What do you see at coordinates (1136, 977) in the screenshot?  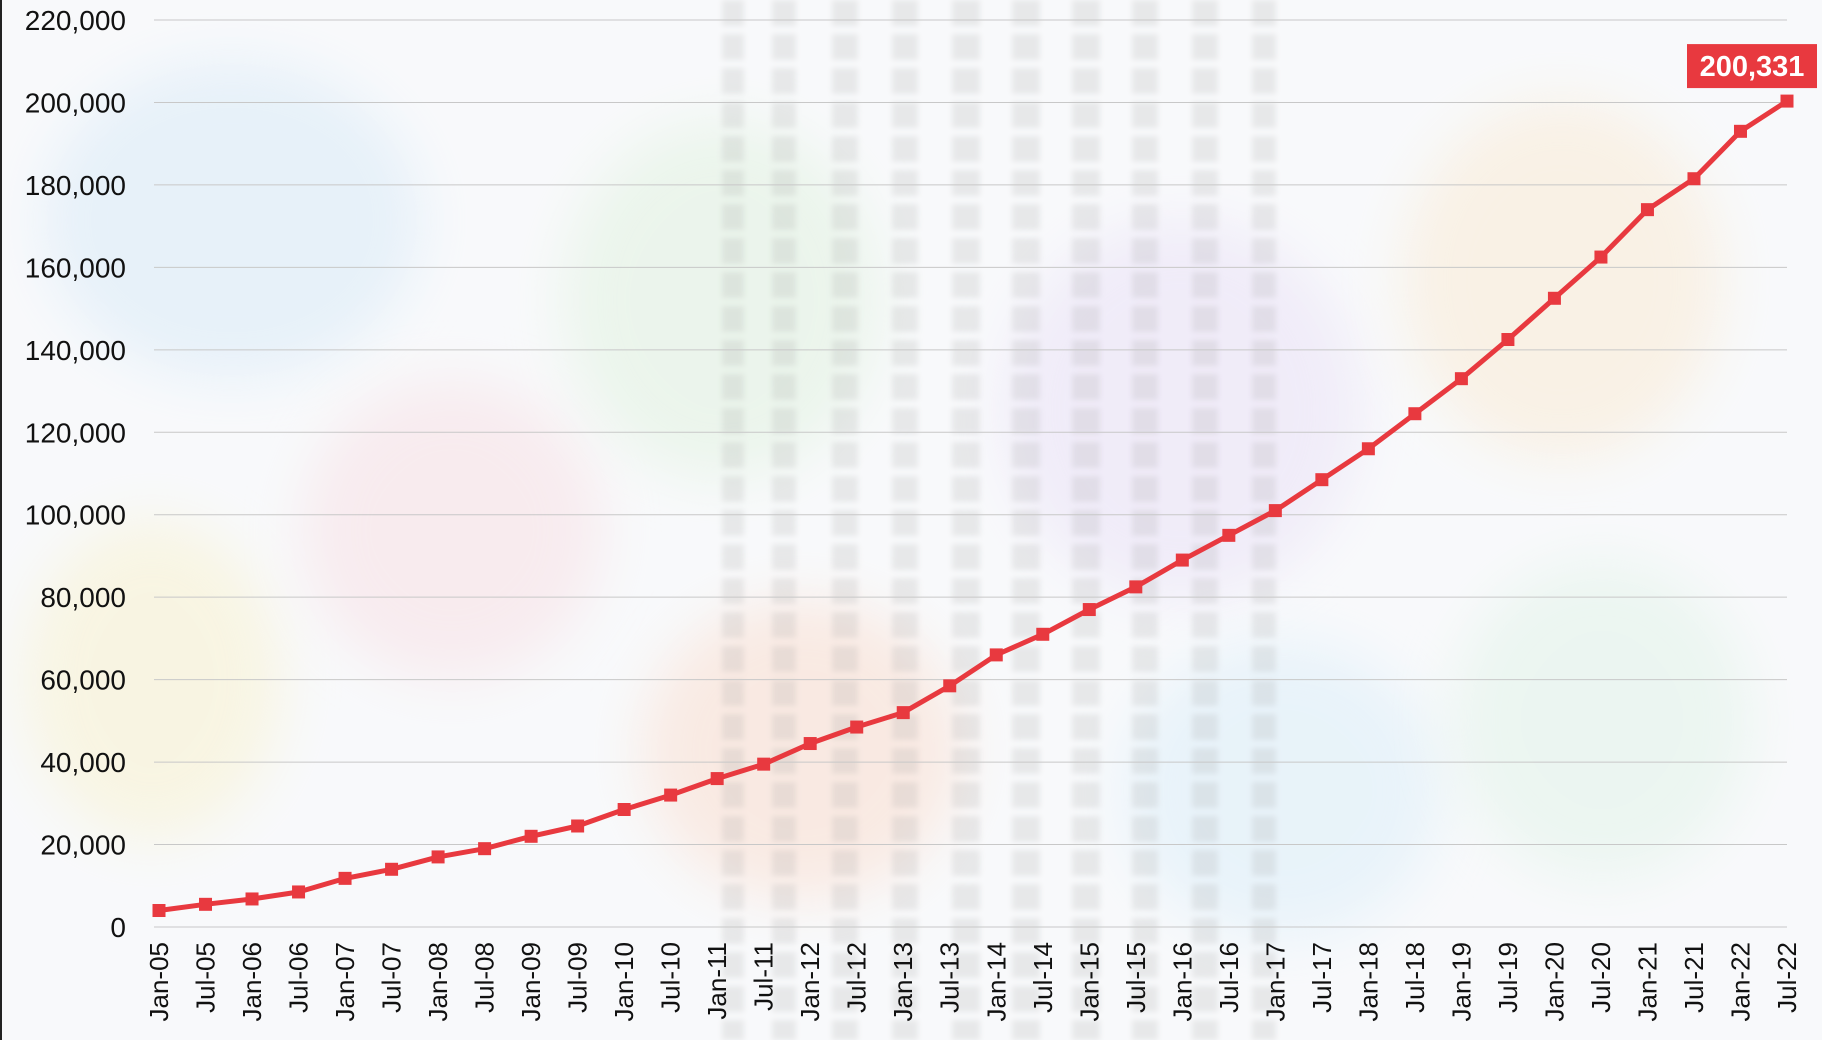 I see `x-tick-label: Jul-15` at bounding box center [1136, 977].